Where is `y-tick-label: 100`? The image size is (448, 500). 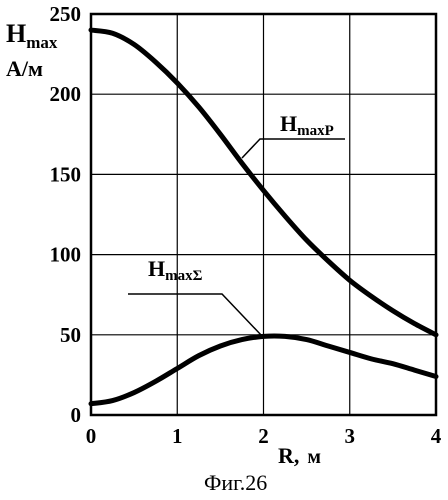 y-tick-label: 100 is located at coordinates (66, 255).